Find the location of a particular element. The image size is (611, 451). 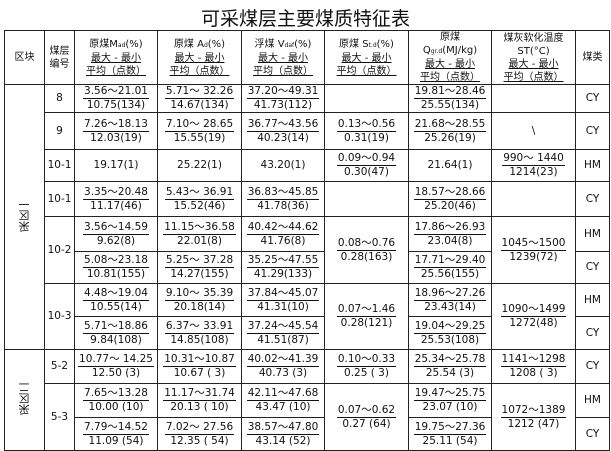

st-cell: 1141～1298 1208 ( 3) is located at coordinates (533, 366).